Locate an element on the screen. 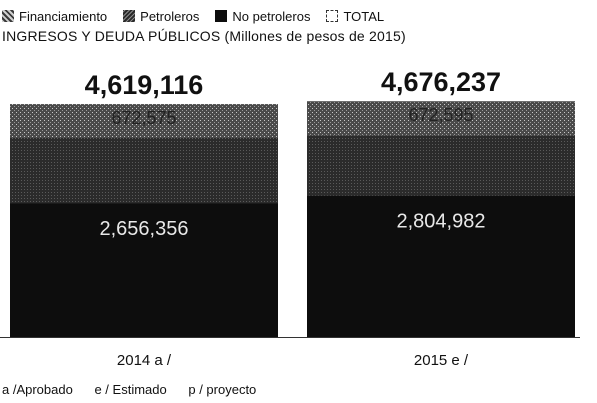 The image size is (597, 403). legend-item-petroleros: Petroleros is located at coordinates (161, 16).